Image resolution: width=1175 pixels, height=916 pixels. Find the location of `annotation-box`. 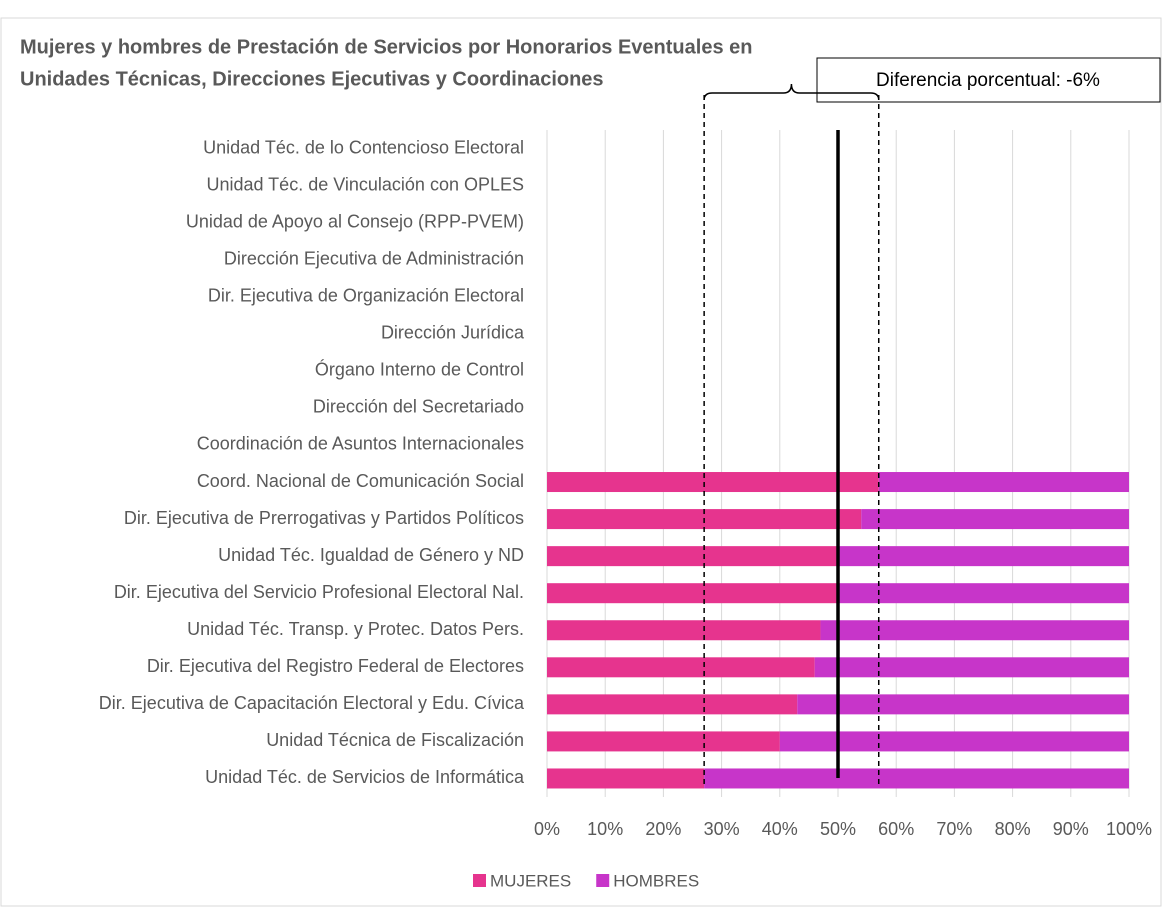

annotation-box is located at coordinates (988, 80).